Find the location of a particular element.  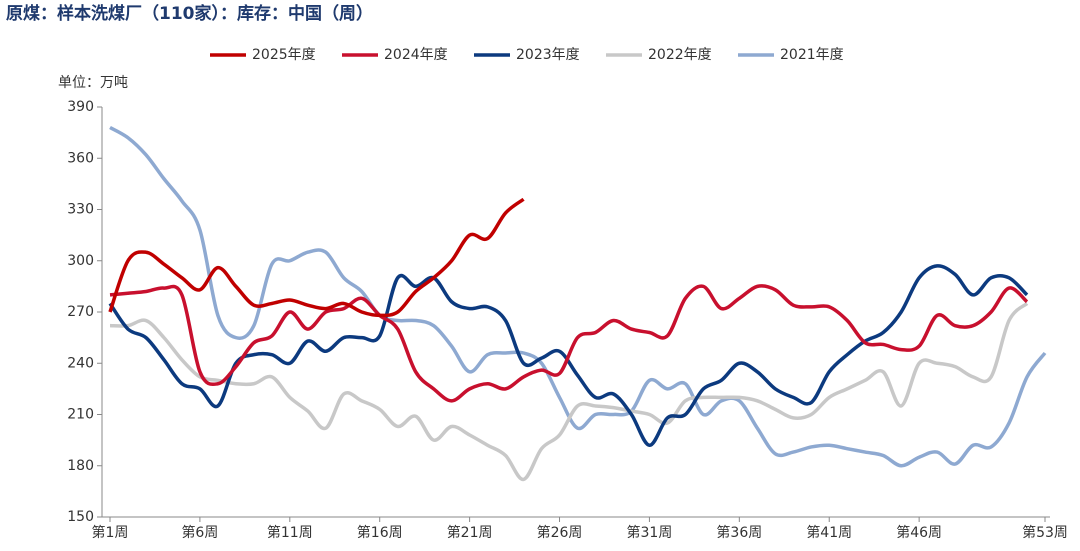

x-tick-label: 第53周 is located at coordinates (1045, 532).